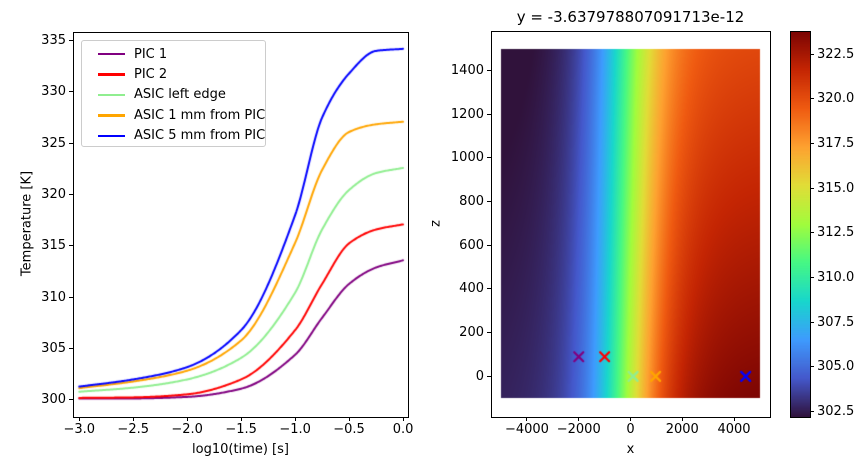  I want to click on left-y-tick-label: 300, so click(53, 400).